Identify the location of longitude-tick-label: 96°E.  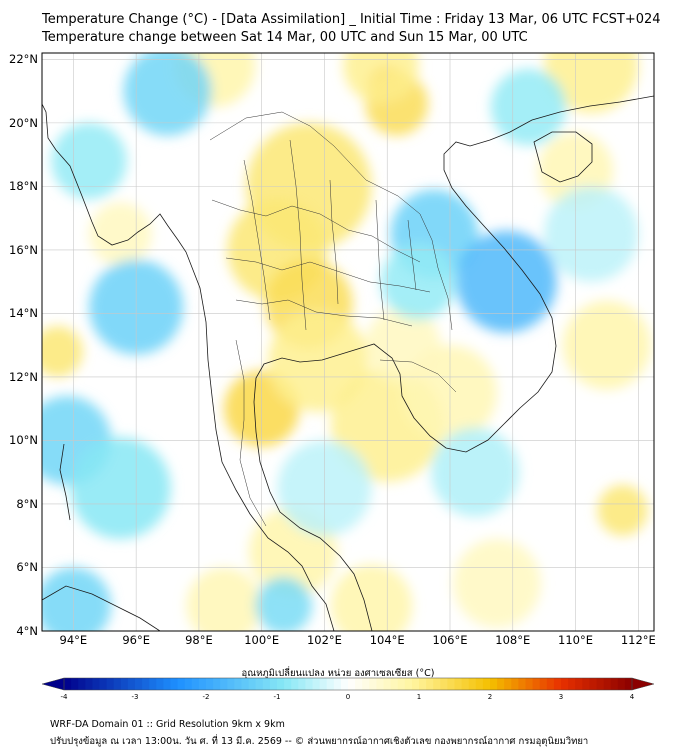
(136, 640).